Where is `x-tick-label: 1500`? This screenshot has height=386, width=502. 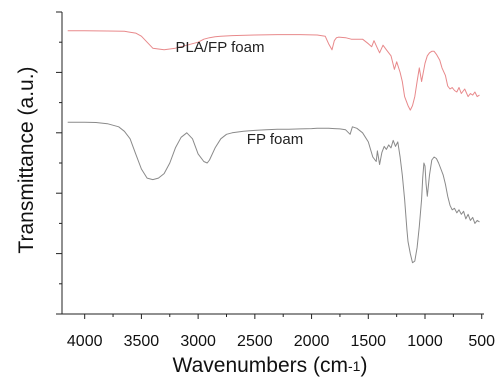 x-tick-label: 1500 is located at coordinates (368, 341).